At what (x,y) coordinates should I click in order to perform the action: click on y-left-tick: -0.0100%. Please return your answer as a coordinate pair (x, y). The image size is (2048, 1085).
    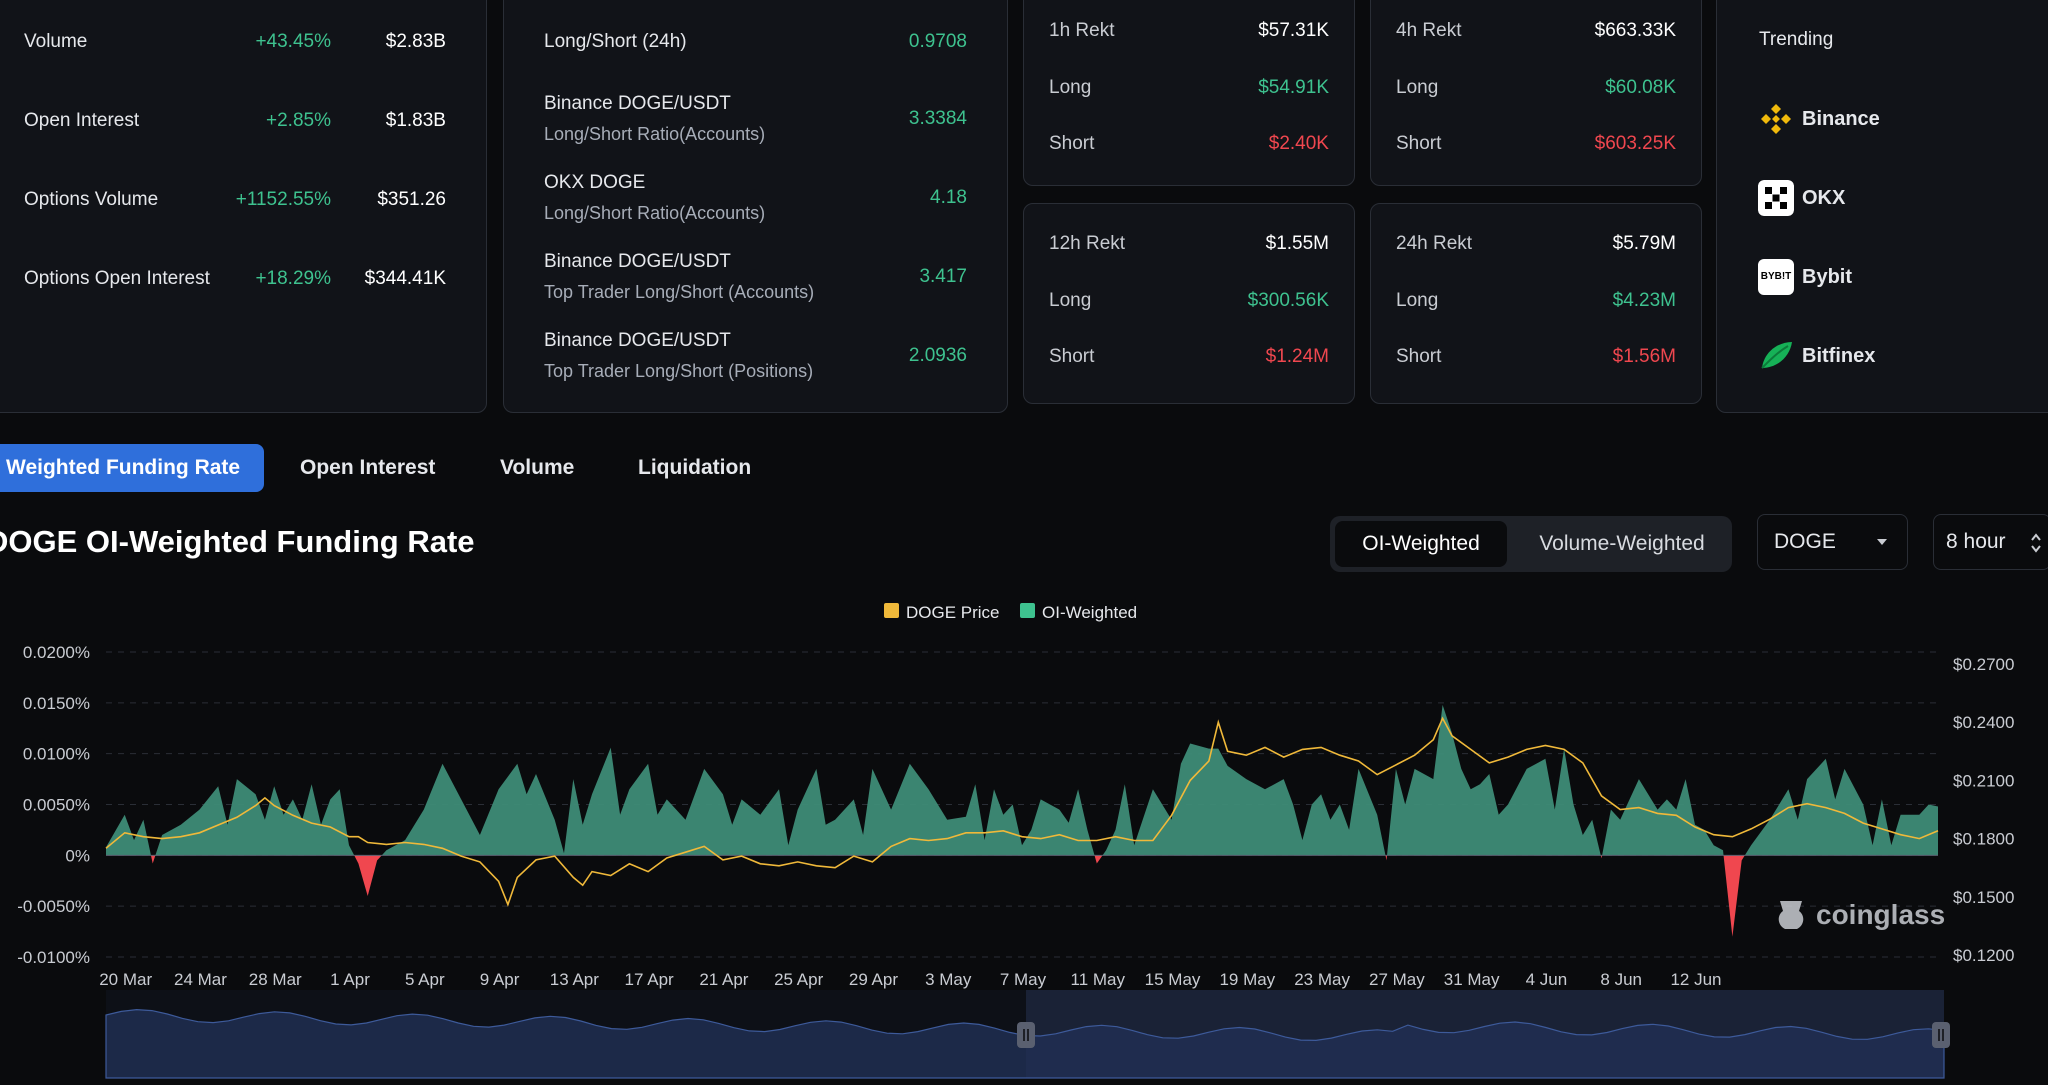
    Looking at the image, I should click on (53, 957).